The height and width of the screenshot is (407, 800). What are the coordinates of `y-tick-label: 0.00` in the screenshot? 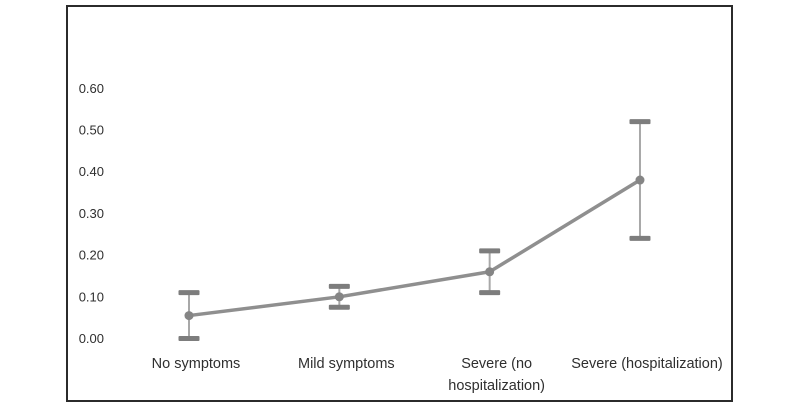 It's located at (91, 338).